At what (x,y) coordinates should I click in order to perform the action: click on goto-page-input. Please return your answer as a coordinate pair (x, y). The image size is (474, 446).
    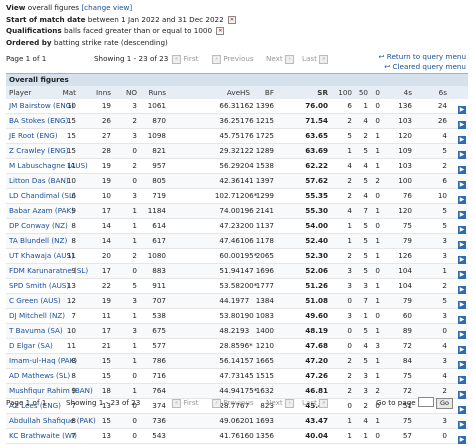
    Looking at the image, I should click on (426, 402).